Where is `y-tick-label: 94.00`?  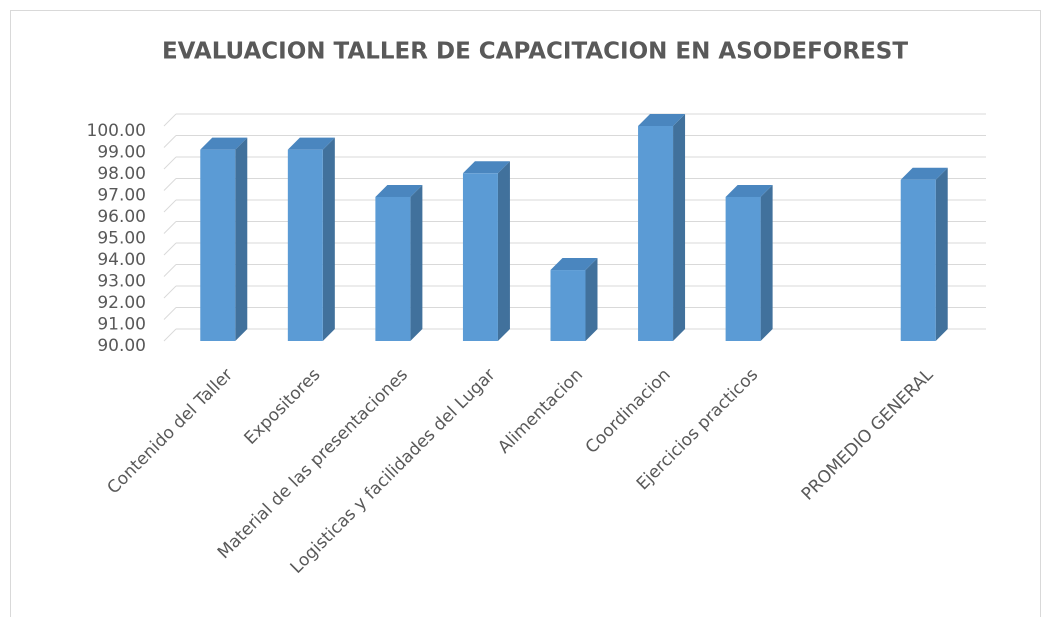
y-tick-label: 94.00 is located at coordinates (121, 260).